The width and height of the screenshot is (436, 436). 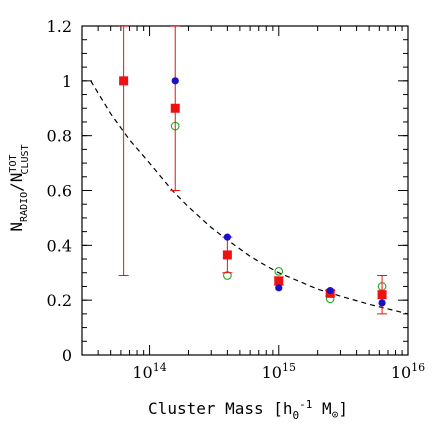 What do you see at coordinates (149, 371) in the screenshot?
I see `x-tick-label: 1014` at bounding box center [149, 371].